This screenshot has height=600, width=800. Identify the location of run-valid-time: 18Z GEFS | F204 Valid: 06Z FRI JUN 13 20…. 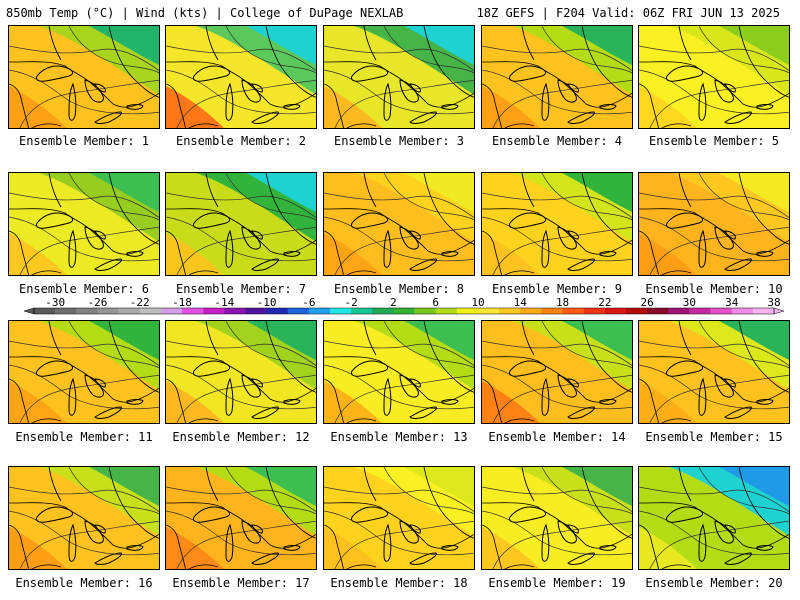
(628, 13).